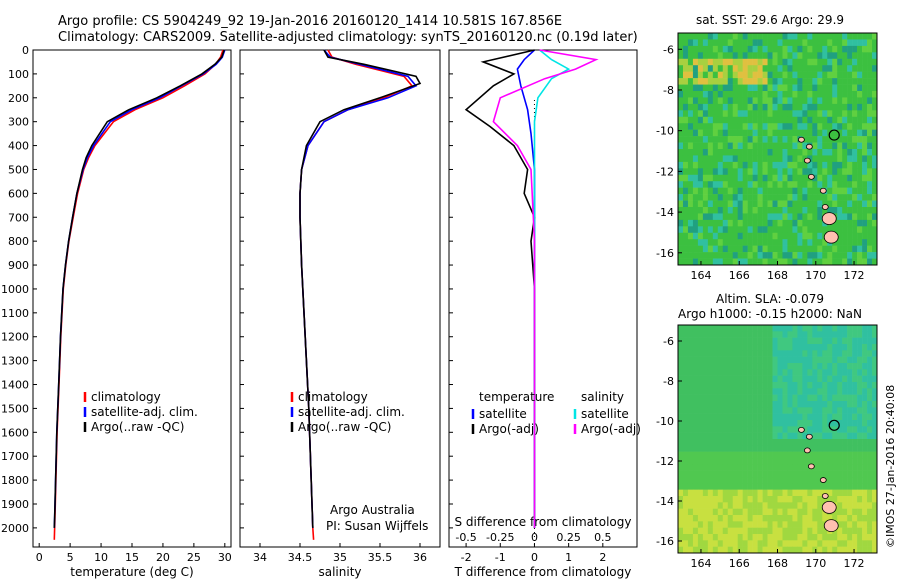 Image resolution: width=900 pixels, height=580 pixels. What do you see at coordinates (767, 157) in the screenshot?
I see `sst-map: 164 166 168 170 172-6-8-10-12-14-16` at bounding box center [767, 157].